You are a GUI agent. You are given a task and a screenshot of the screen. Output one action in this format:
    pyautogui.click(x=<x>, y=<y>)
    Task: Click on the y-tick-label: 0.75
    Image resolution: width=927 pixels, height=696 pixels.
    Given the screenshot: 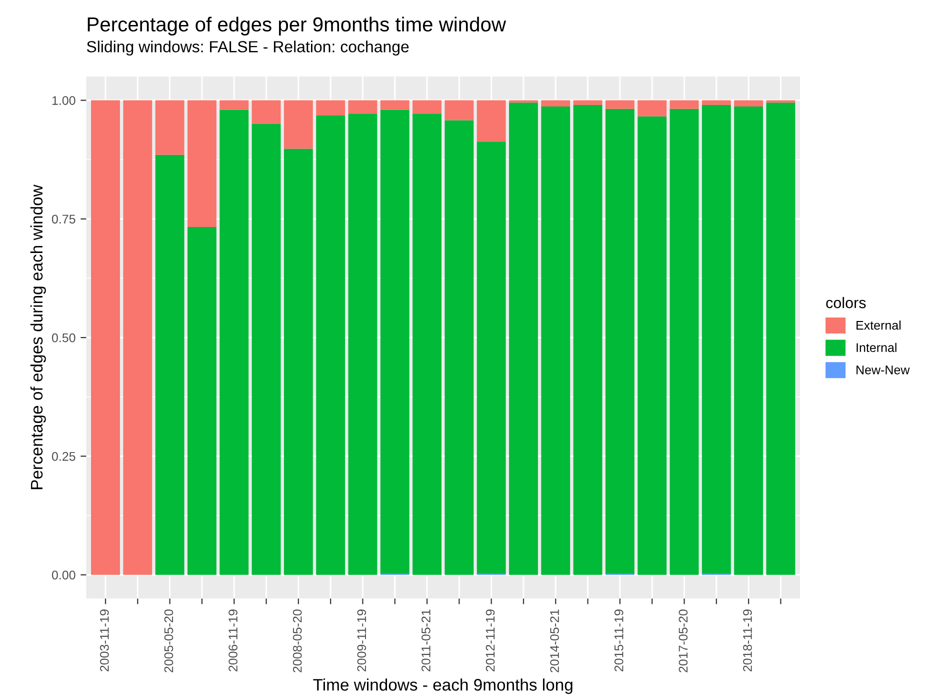 What is the action you would take?
    pyautogui.click(x=64, y=219)
    